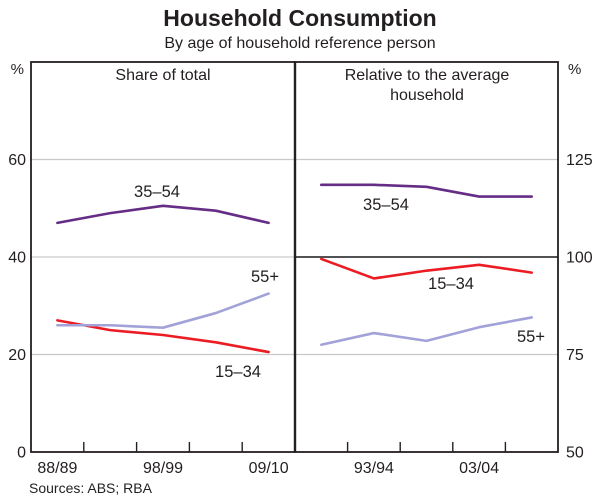 The width and height of the screenshot is (600, 502). Describe the element at coordinates (575, 453) in the screenshot. I see `y-tick-label: 50` at that location.